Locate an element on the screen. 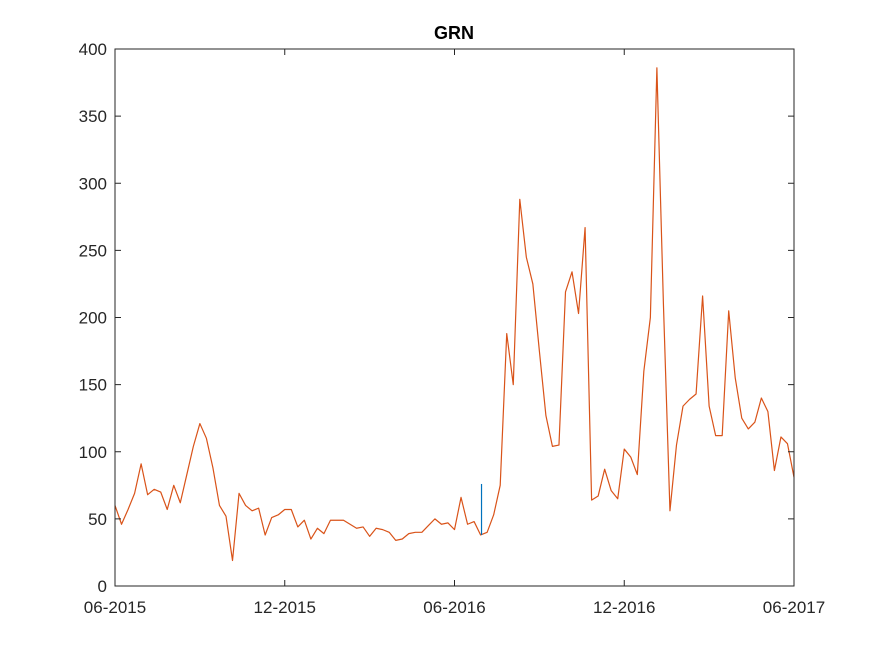 Image resolution: width=875 pixels, height=656 pixels. y-tick-label: 350 is located at coordinates (93, 116).